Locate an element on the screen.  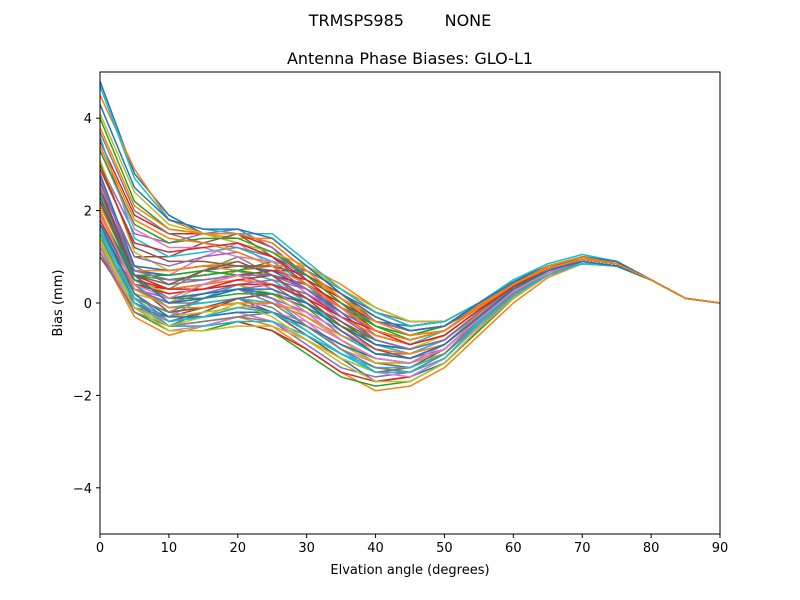
y-tick-label: 2 is located at coordinates (88, 212).